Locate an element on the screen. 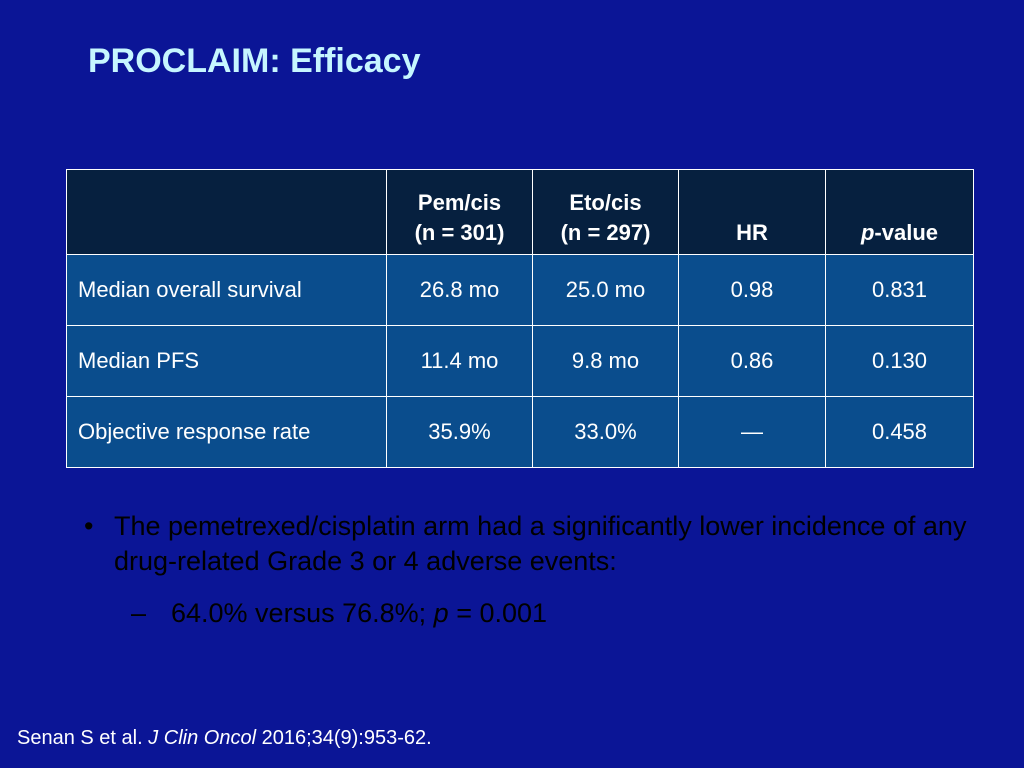 Image resolution: width=1024 pixels, height=768 pixels. cell-pem-cis: 35.9% is located at coordinates (459, 432).